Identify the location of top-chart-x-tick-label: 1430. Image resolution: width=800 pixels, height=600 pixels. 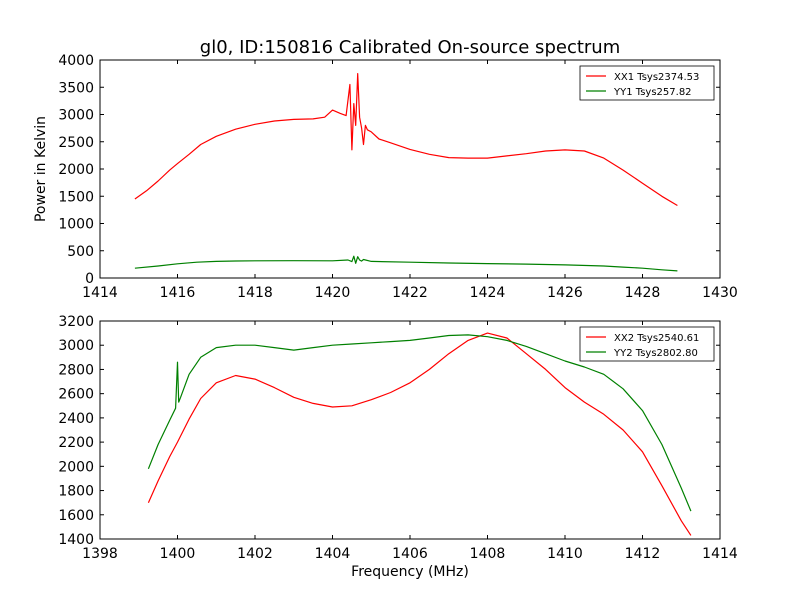
(720, 293).